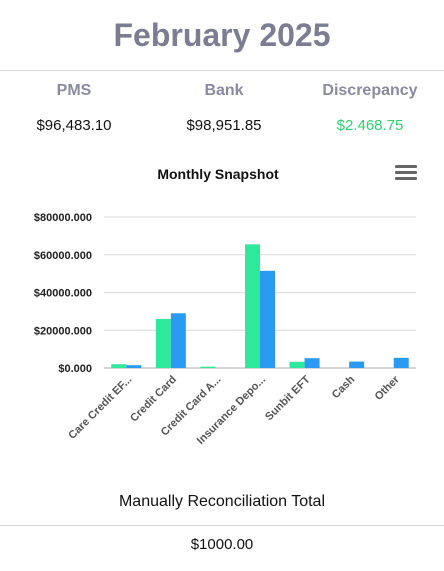 The height and width of the screenshot is (571, 444). What do you see at coordinates (74, 90) in the screenshot?
I see `pms-label: PMS` at bounding box center [74, 90].